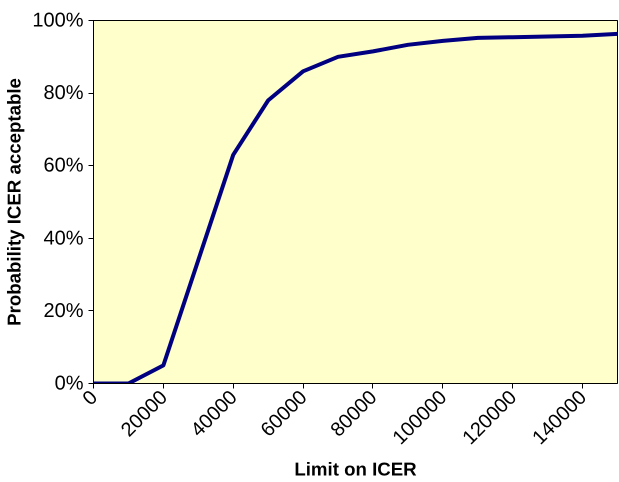 This screenshot has width=619, height=482. What do you see at coordinates (13, 202) in the screenshot?
I see `y-axis-title: Probability ICER acceptable` at bounding box center [13, 202].